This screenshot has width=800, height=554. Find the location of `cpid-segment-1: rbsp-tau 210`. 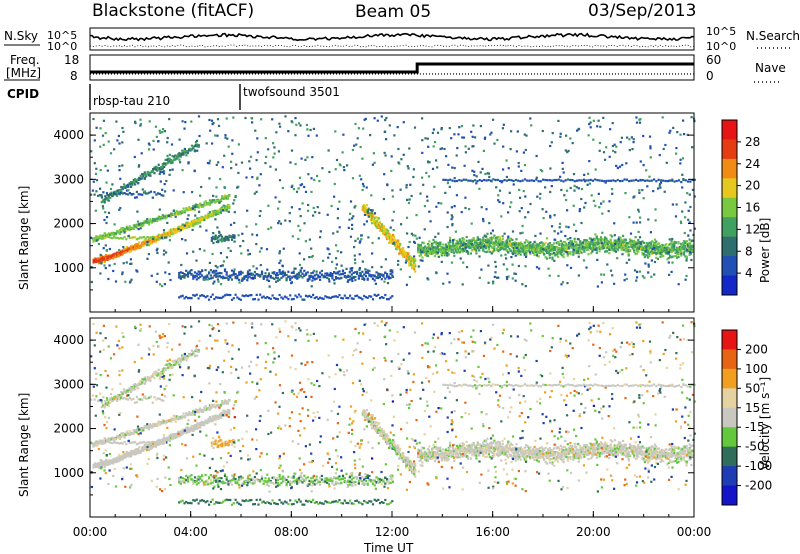

cpid-segment-1: rbsp-tau 210 is located at coordinates (131, 101).